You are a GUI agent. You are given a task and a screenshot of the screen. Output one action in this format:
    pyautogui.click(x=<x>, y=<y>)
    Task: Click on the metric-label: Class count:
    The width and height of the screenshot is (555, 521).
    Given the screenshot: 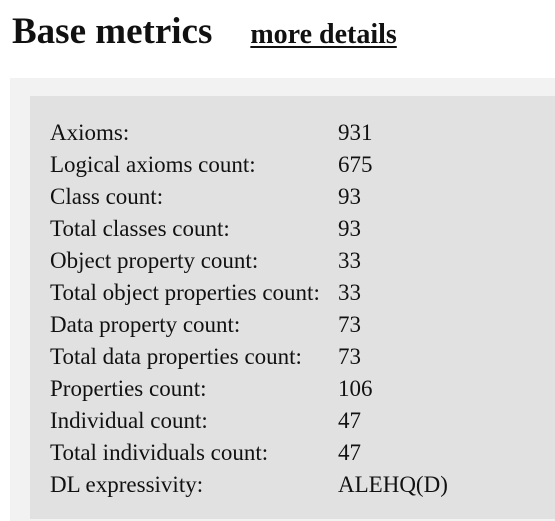 What is the action you would take?
    pyautogui.click(x=107, y=196)
    